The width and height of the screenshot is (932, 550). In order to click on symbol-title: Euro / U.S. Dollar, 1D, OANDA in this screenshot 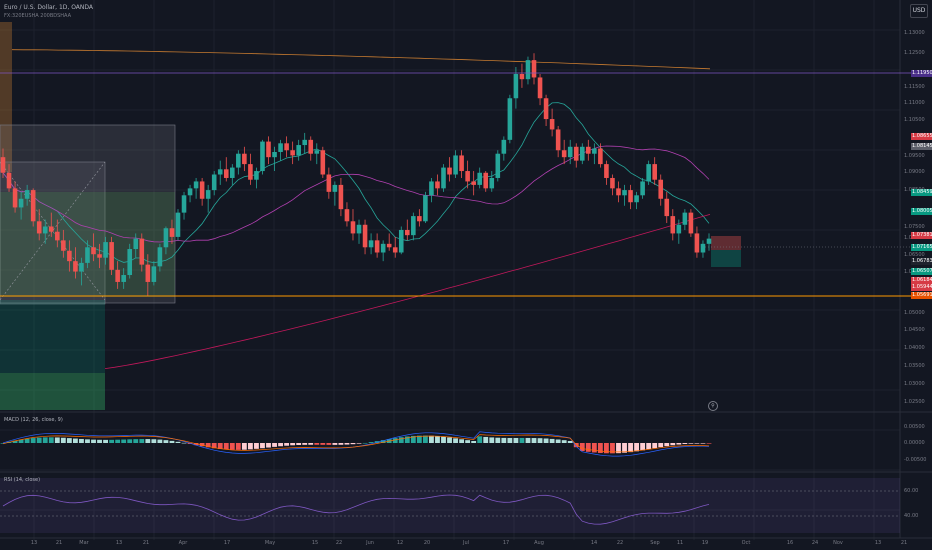, I will do `click(49, 7)`.